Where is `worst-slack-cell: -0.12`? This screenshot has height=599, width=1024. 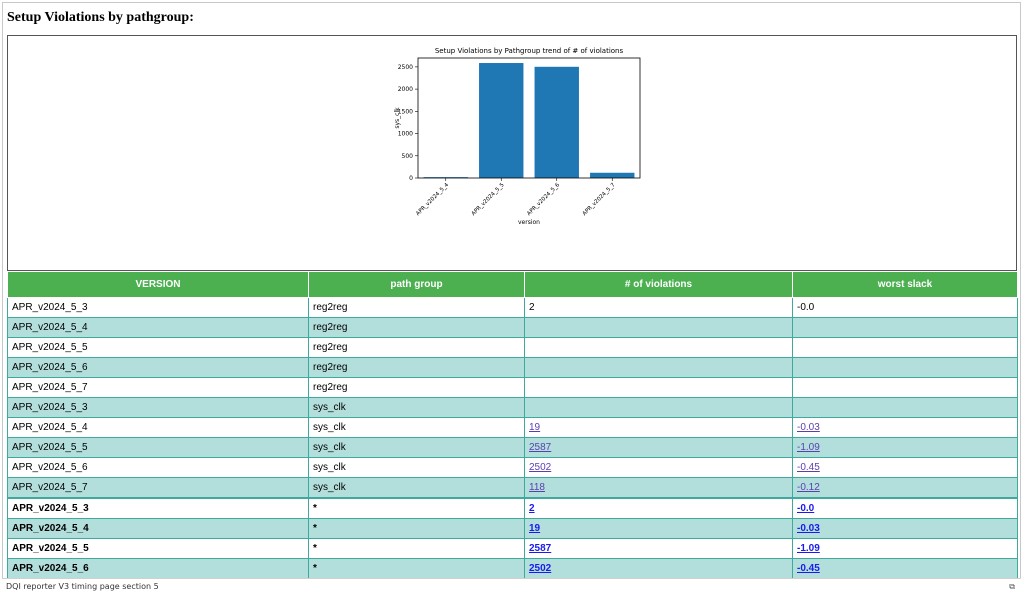 worst-slack-cell: -0.12 is located at coordinates (905, 488).